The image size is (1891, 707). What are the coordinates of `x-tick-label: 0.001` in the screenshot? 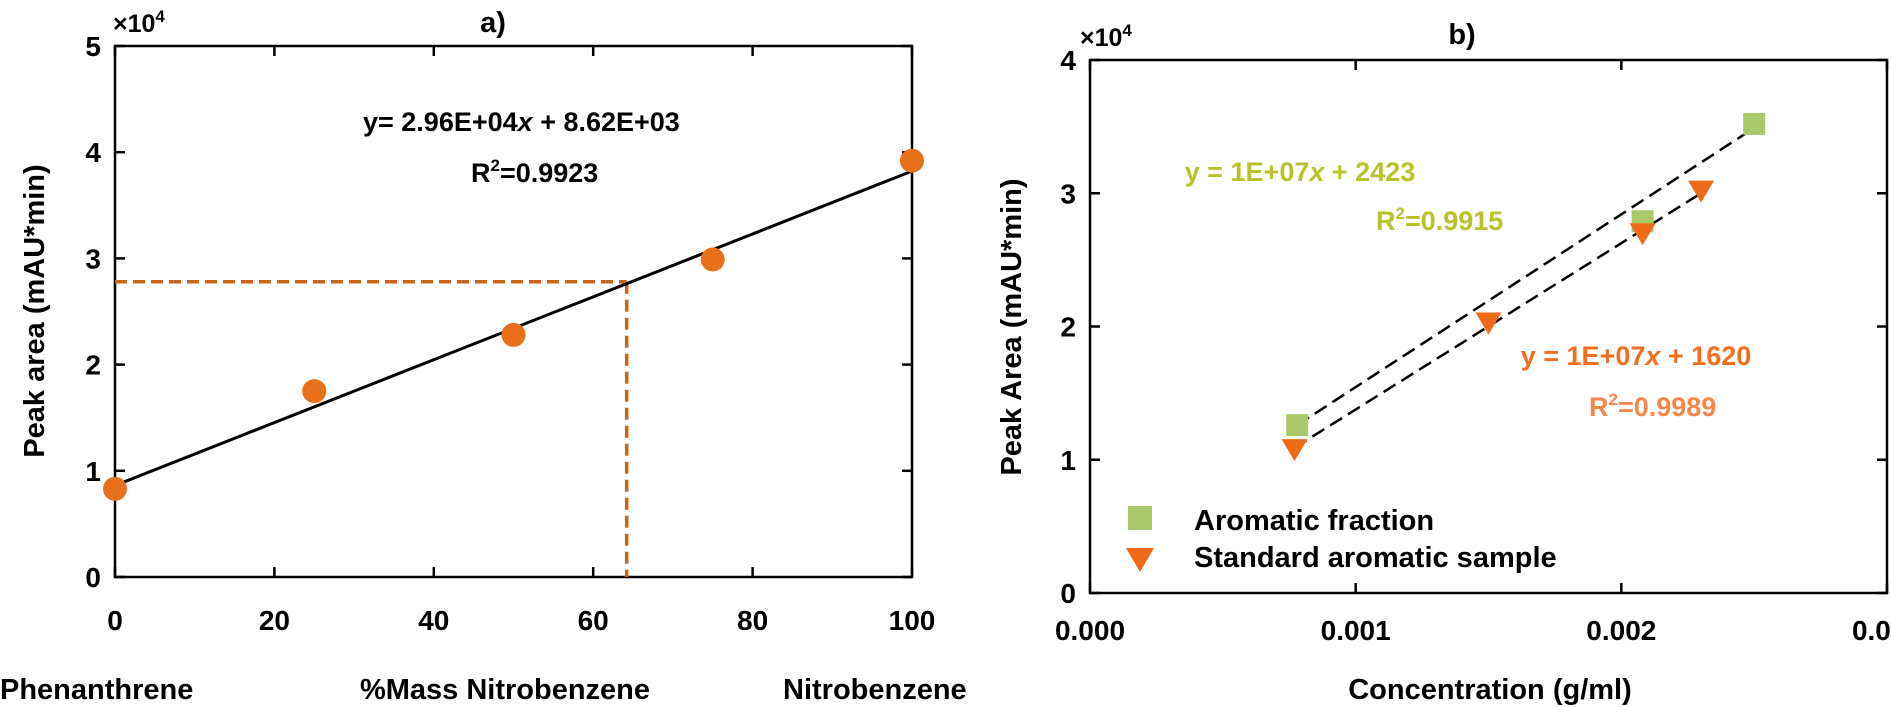 It's located at (1356, 630).